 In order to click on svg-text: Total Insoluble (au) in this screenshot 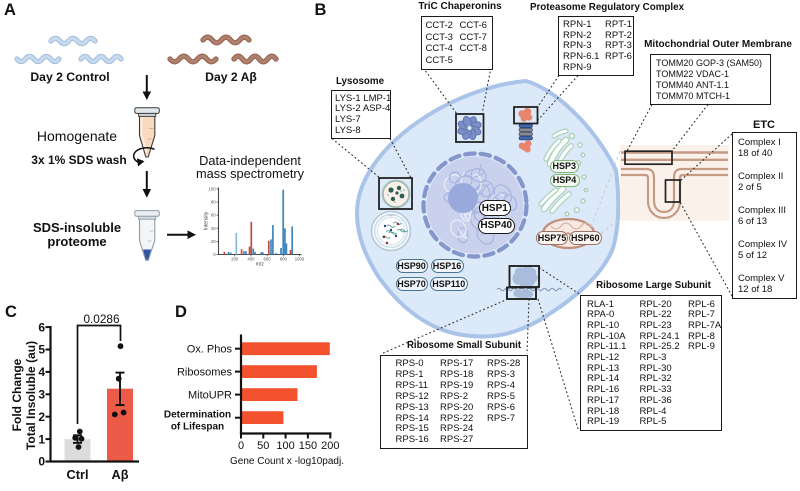, I will do `click(31, 395)`.